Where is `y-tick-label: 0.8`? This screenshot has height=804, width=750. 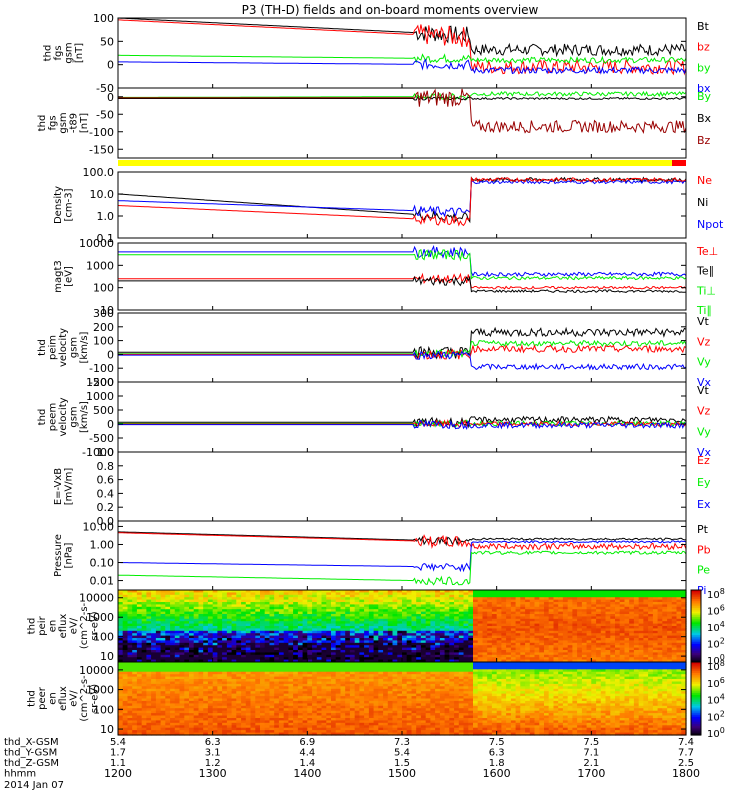
y-tick-label: 0.8 is located at coordinates (106, 466).